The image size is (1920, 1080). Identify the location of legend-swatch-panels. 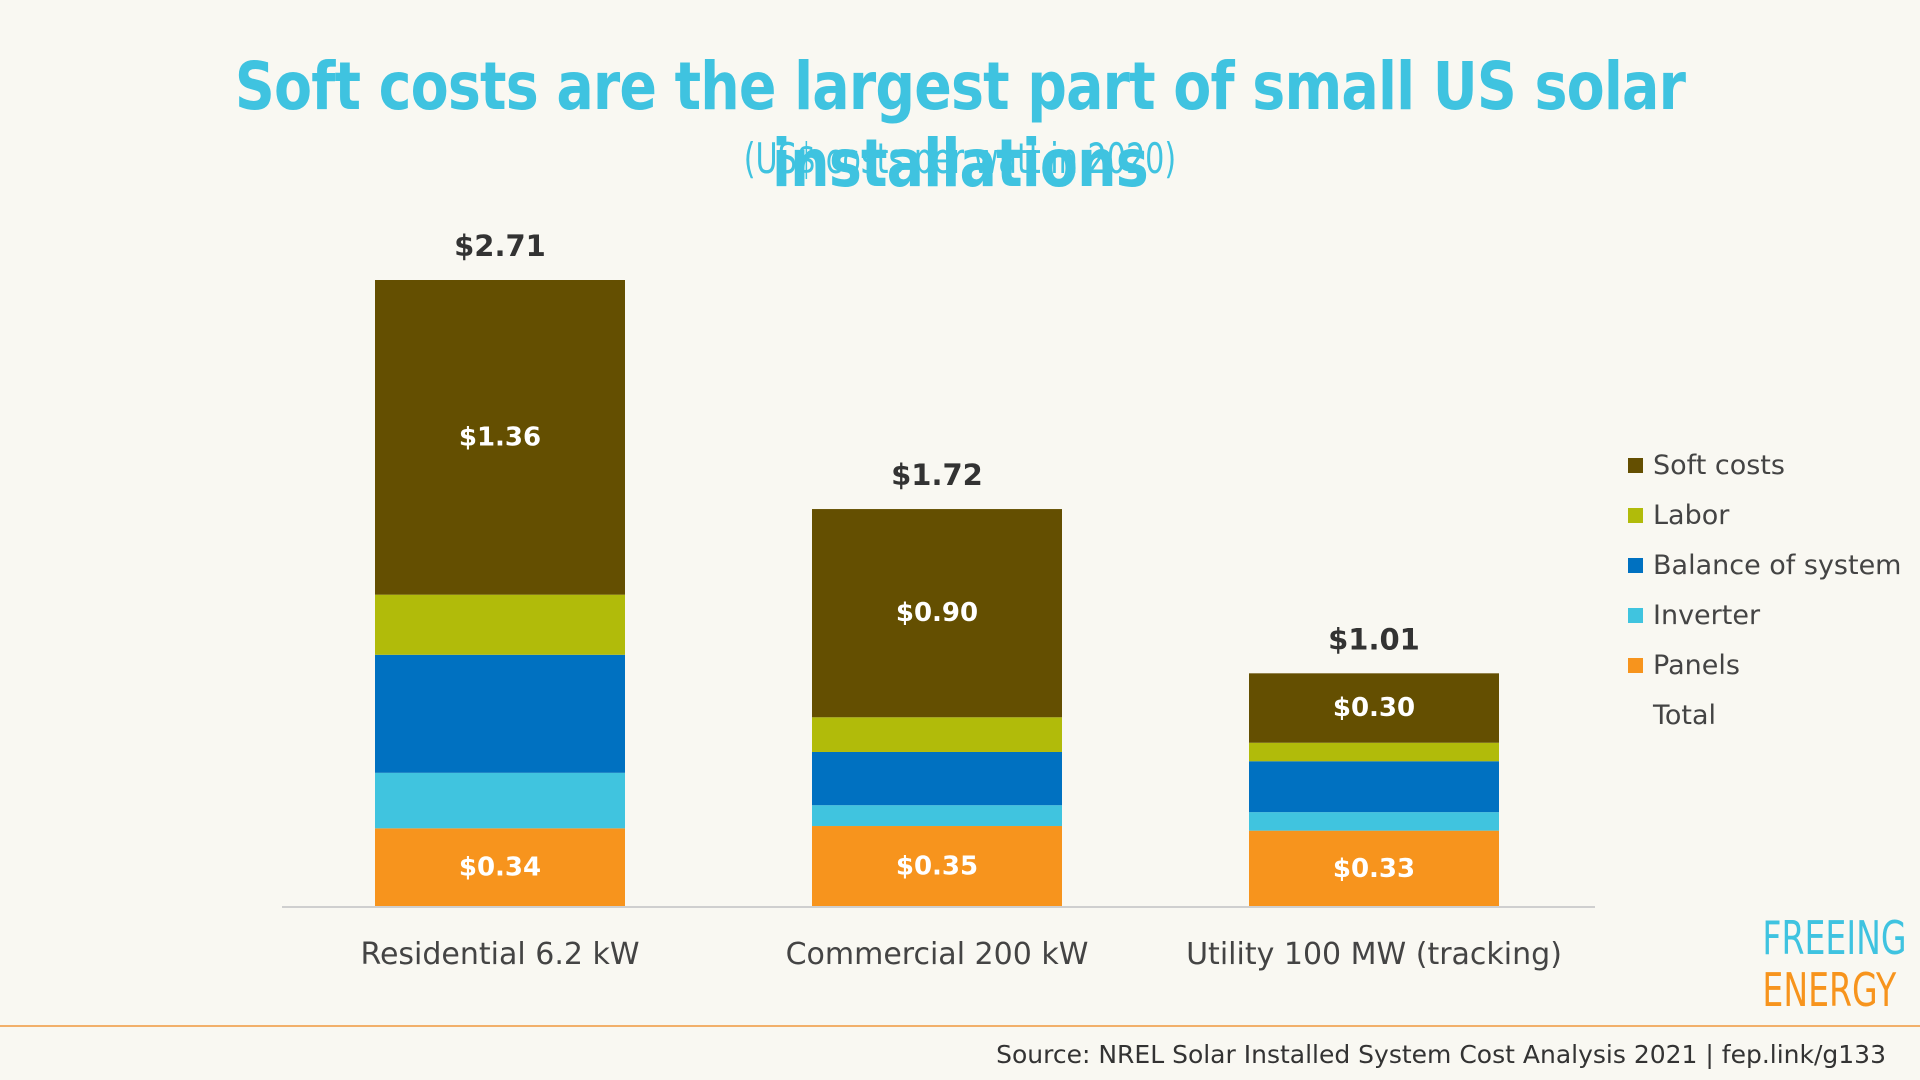
(1635, 665).